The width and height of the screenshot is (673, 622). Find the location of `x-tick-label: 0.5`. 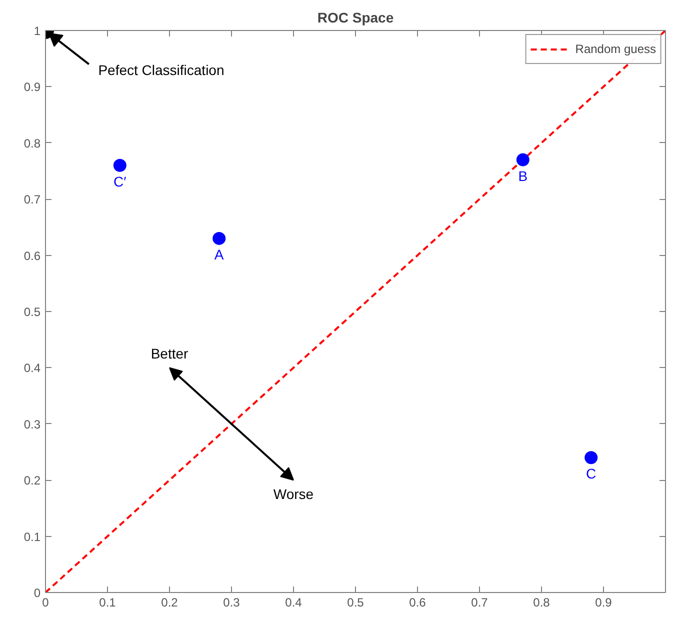

x-tick-label: 0.5 is located at coordinates (355, 603).